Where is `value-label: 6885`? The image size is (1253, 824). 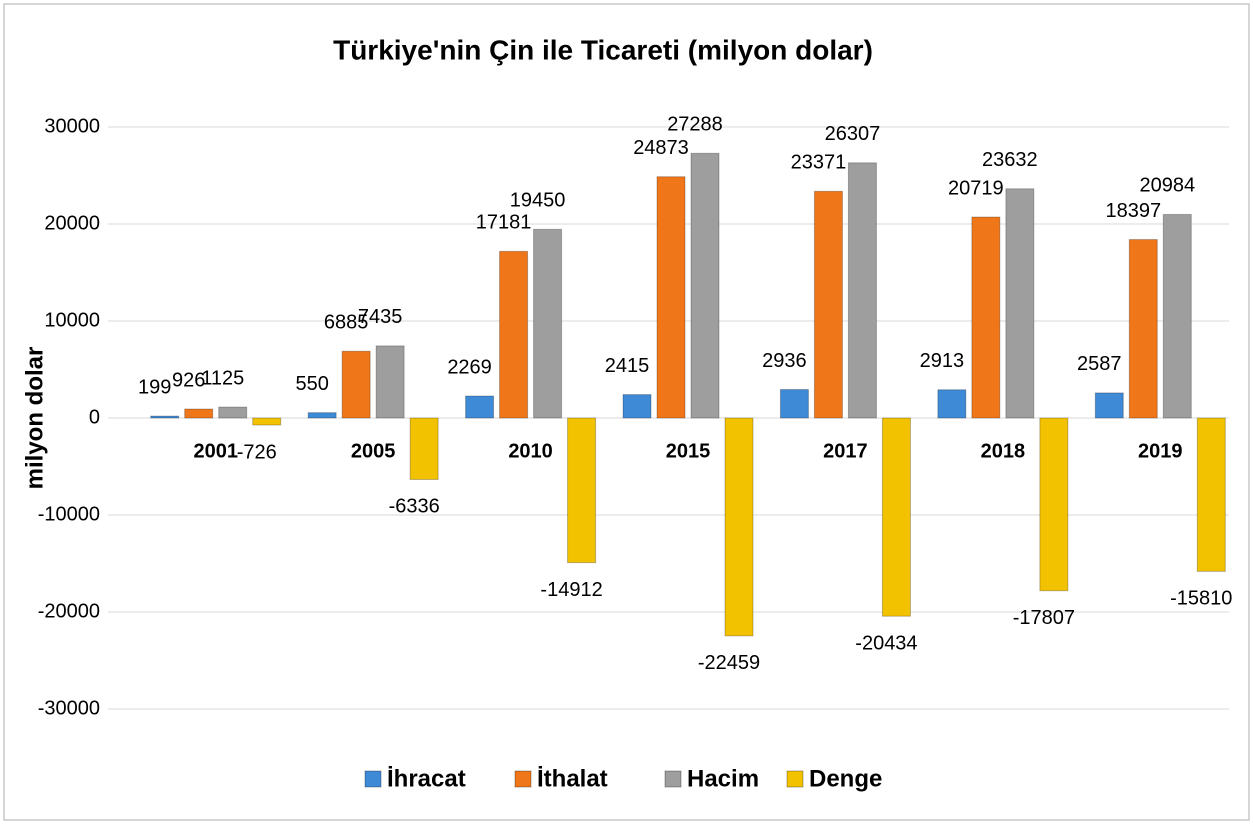 value-label: 6885 is located at coordinates (346, 322).